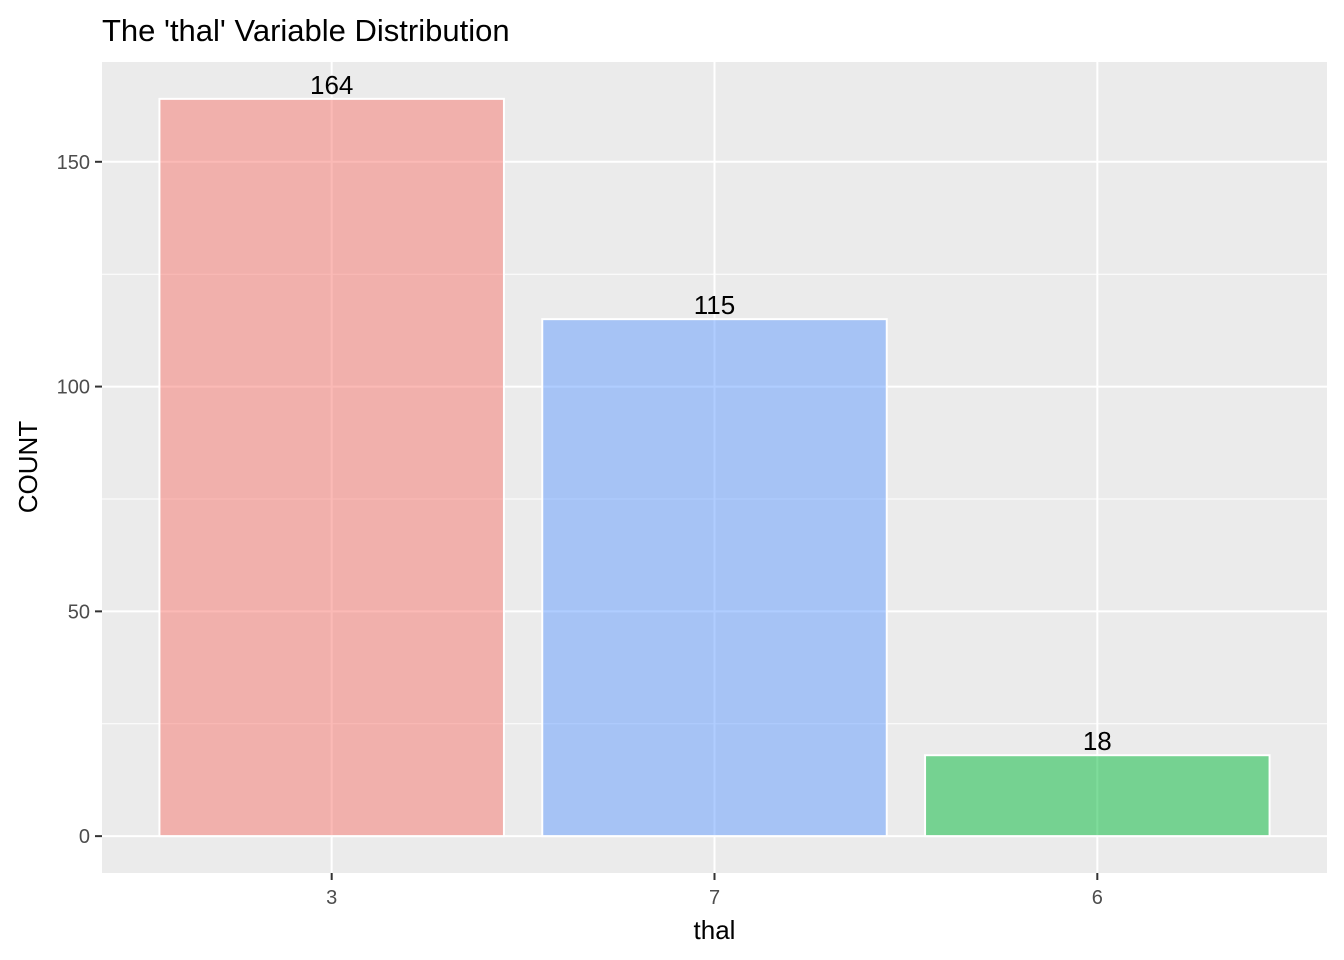 The width and height of the screenshot is (1344, 960). What do you see at coordinates (28, 467) in the screenshot?
I see `y-axis-title: COUNT` at bounding box center [28, 467].